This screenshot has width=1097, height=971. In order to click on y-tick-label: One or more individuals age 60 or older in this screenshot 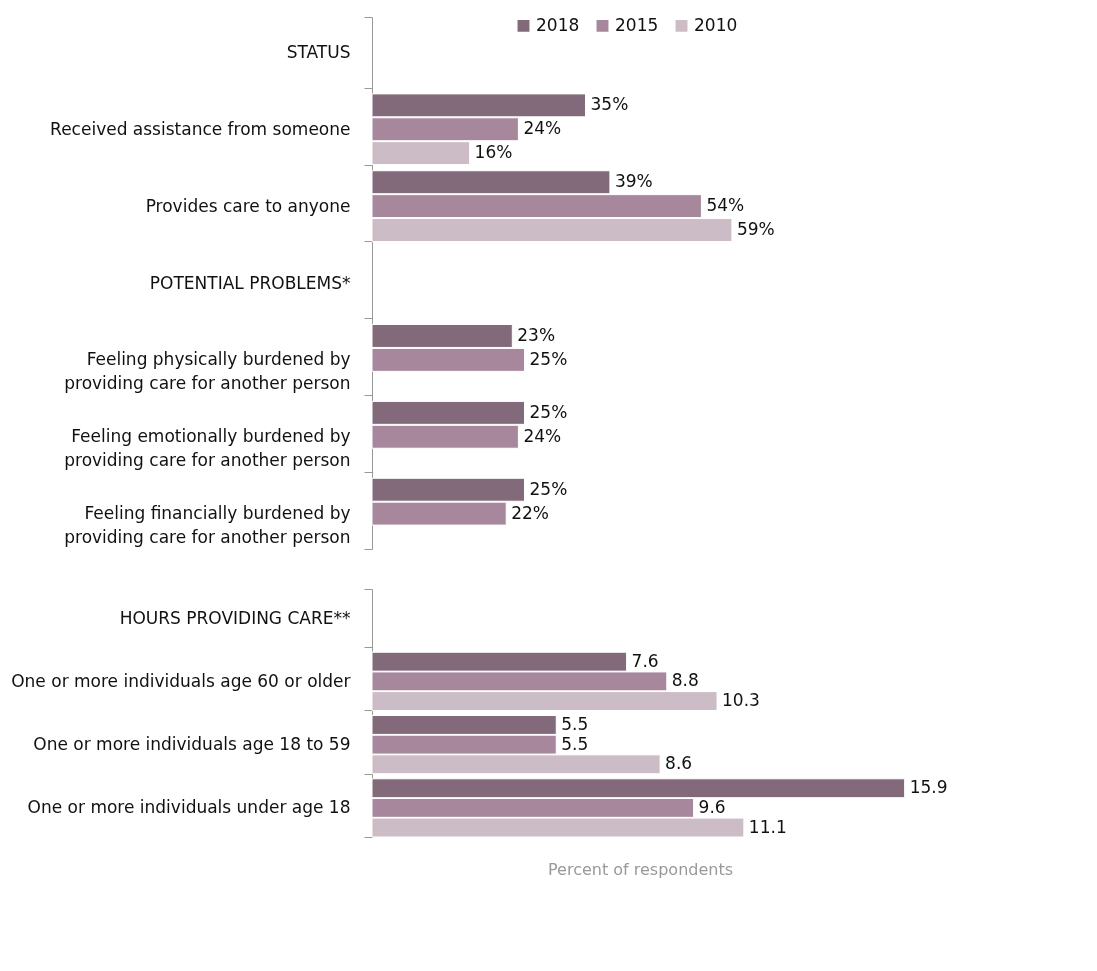, I will do `click(181, 680)`.